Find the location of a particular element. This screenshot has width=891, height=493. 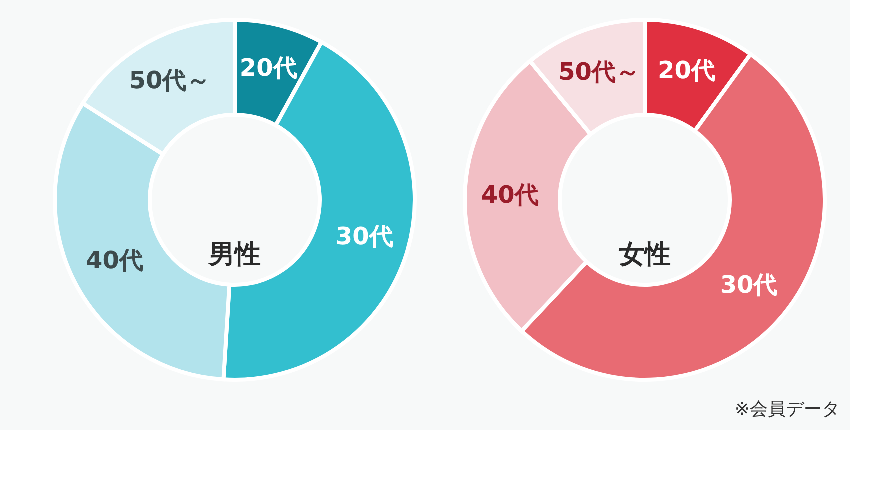

text: ※会員データ is located at coordinates (787, 409).